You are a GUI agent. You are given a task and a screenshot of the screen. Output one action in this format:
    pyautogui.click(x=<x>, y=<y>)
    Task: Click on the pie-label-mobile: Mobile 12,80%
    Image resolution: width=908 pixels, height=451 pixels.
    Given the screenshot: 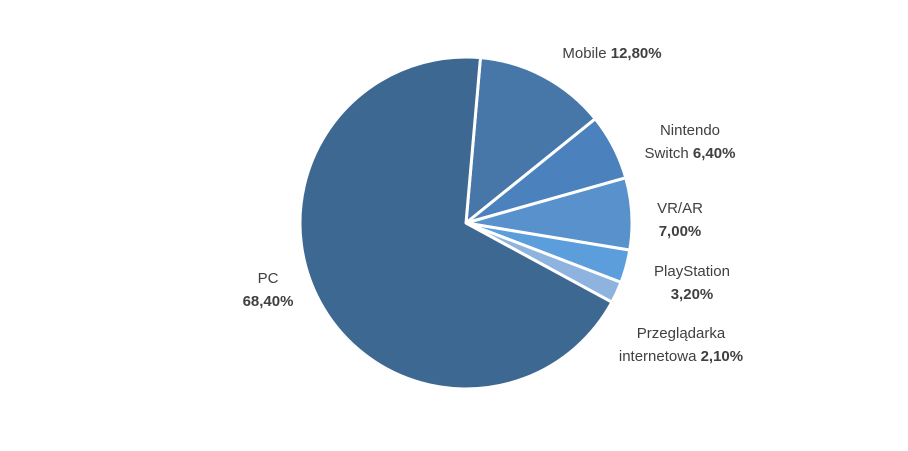 What is the action you would take?
    pyautogui.click(x=611, y=53)
    